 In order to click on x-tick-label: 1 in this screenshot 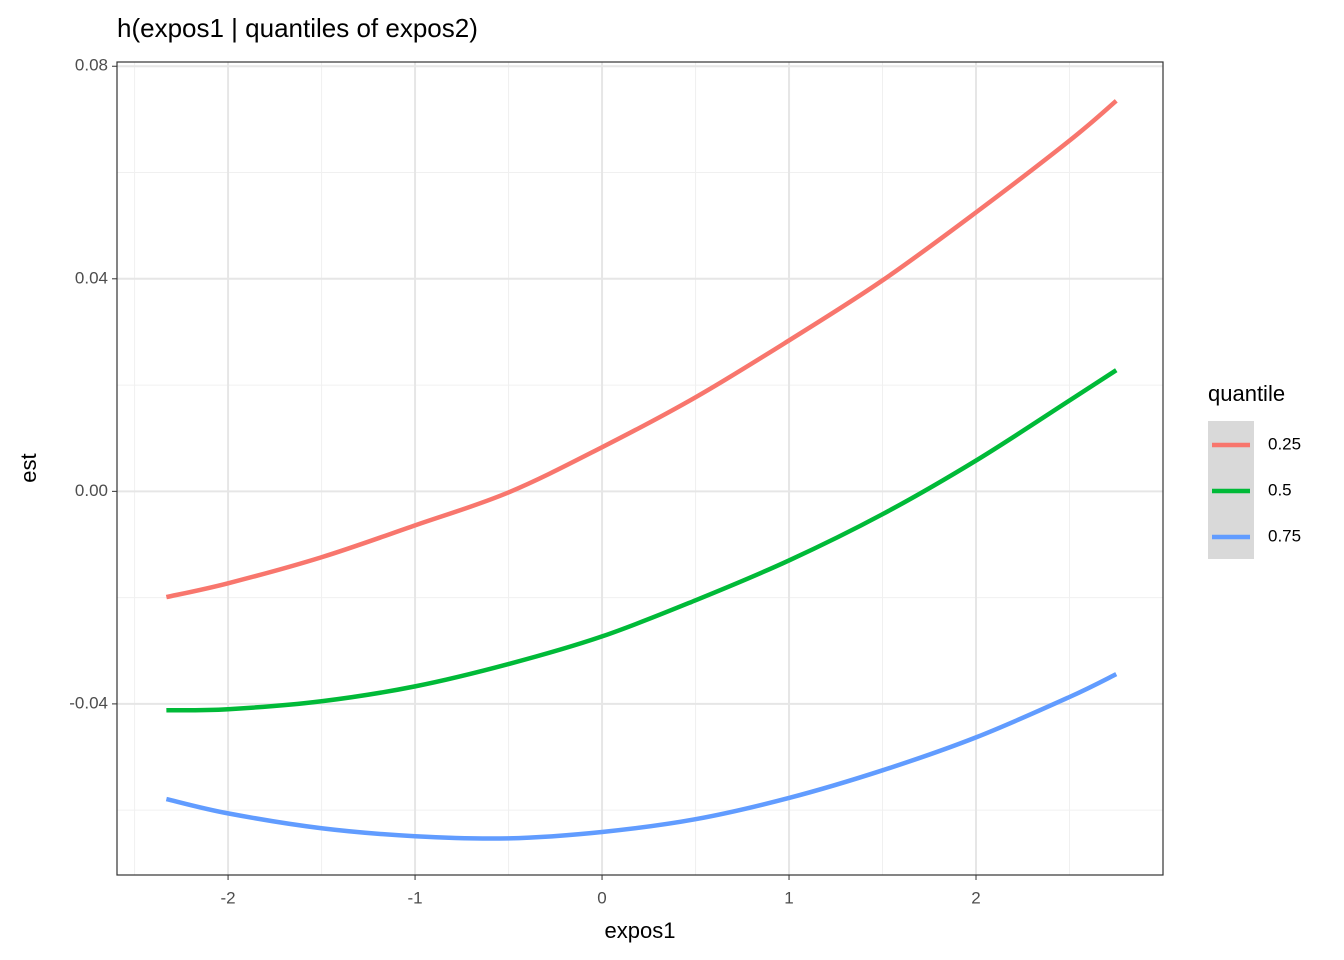, I will do `click(788, 897)`.